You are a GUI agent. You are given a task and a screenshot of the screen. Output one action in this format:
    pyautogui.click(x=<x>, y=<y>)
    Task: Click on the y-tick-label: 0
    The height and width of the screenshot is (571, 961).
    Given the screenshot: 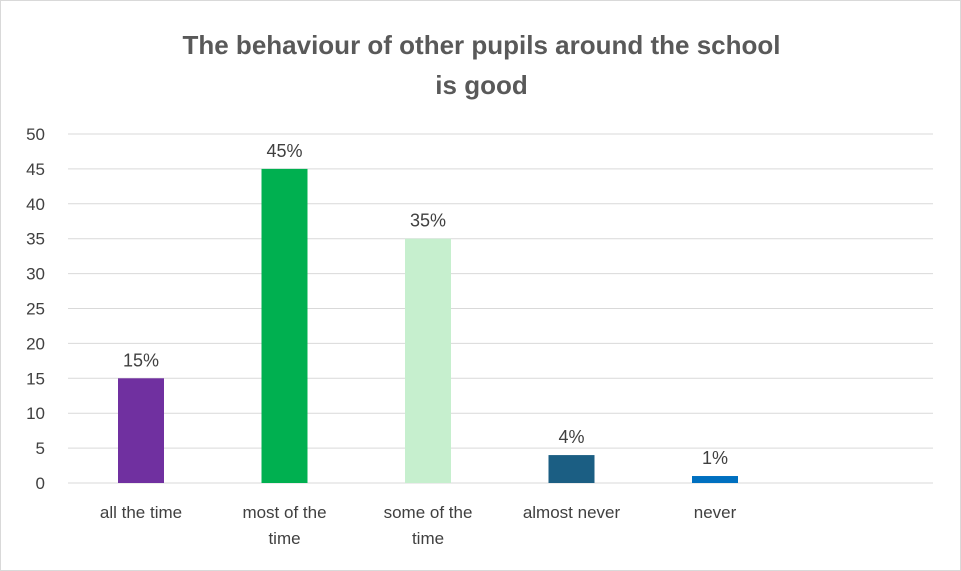 What is the action you would take?
    pyautogui.click(x=40, y=483)
    